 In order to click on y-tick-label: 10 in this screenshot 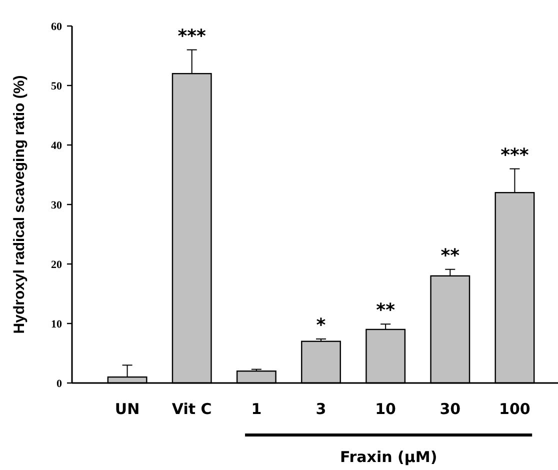, I will do `click(56, 324)`.